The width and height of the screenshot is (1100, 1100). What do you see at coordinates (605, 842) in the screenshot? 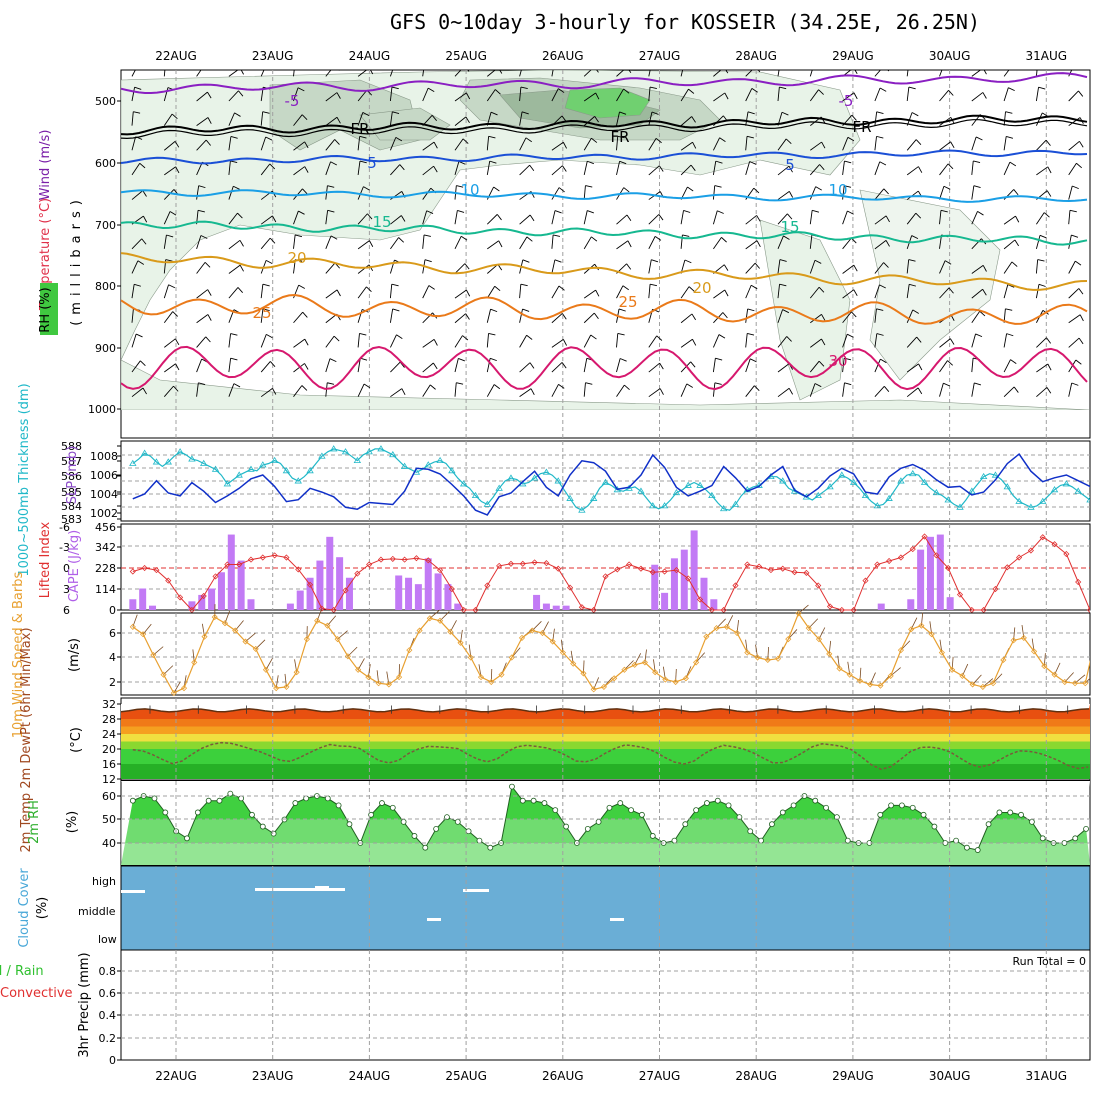
I see `rh-mid-overlay` at bounding box center [605, 842].